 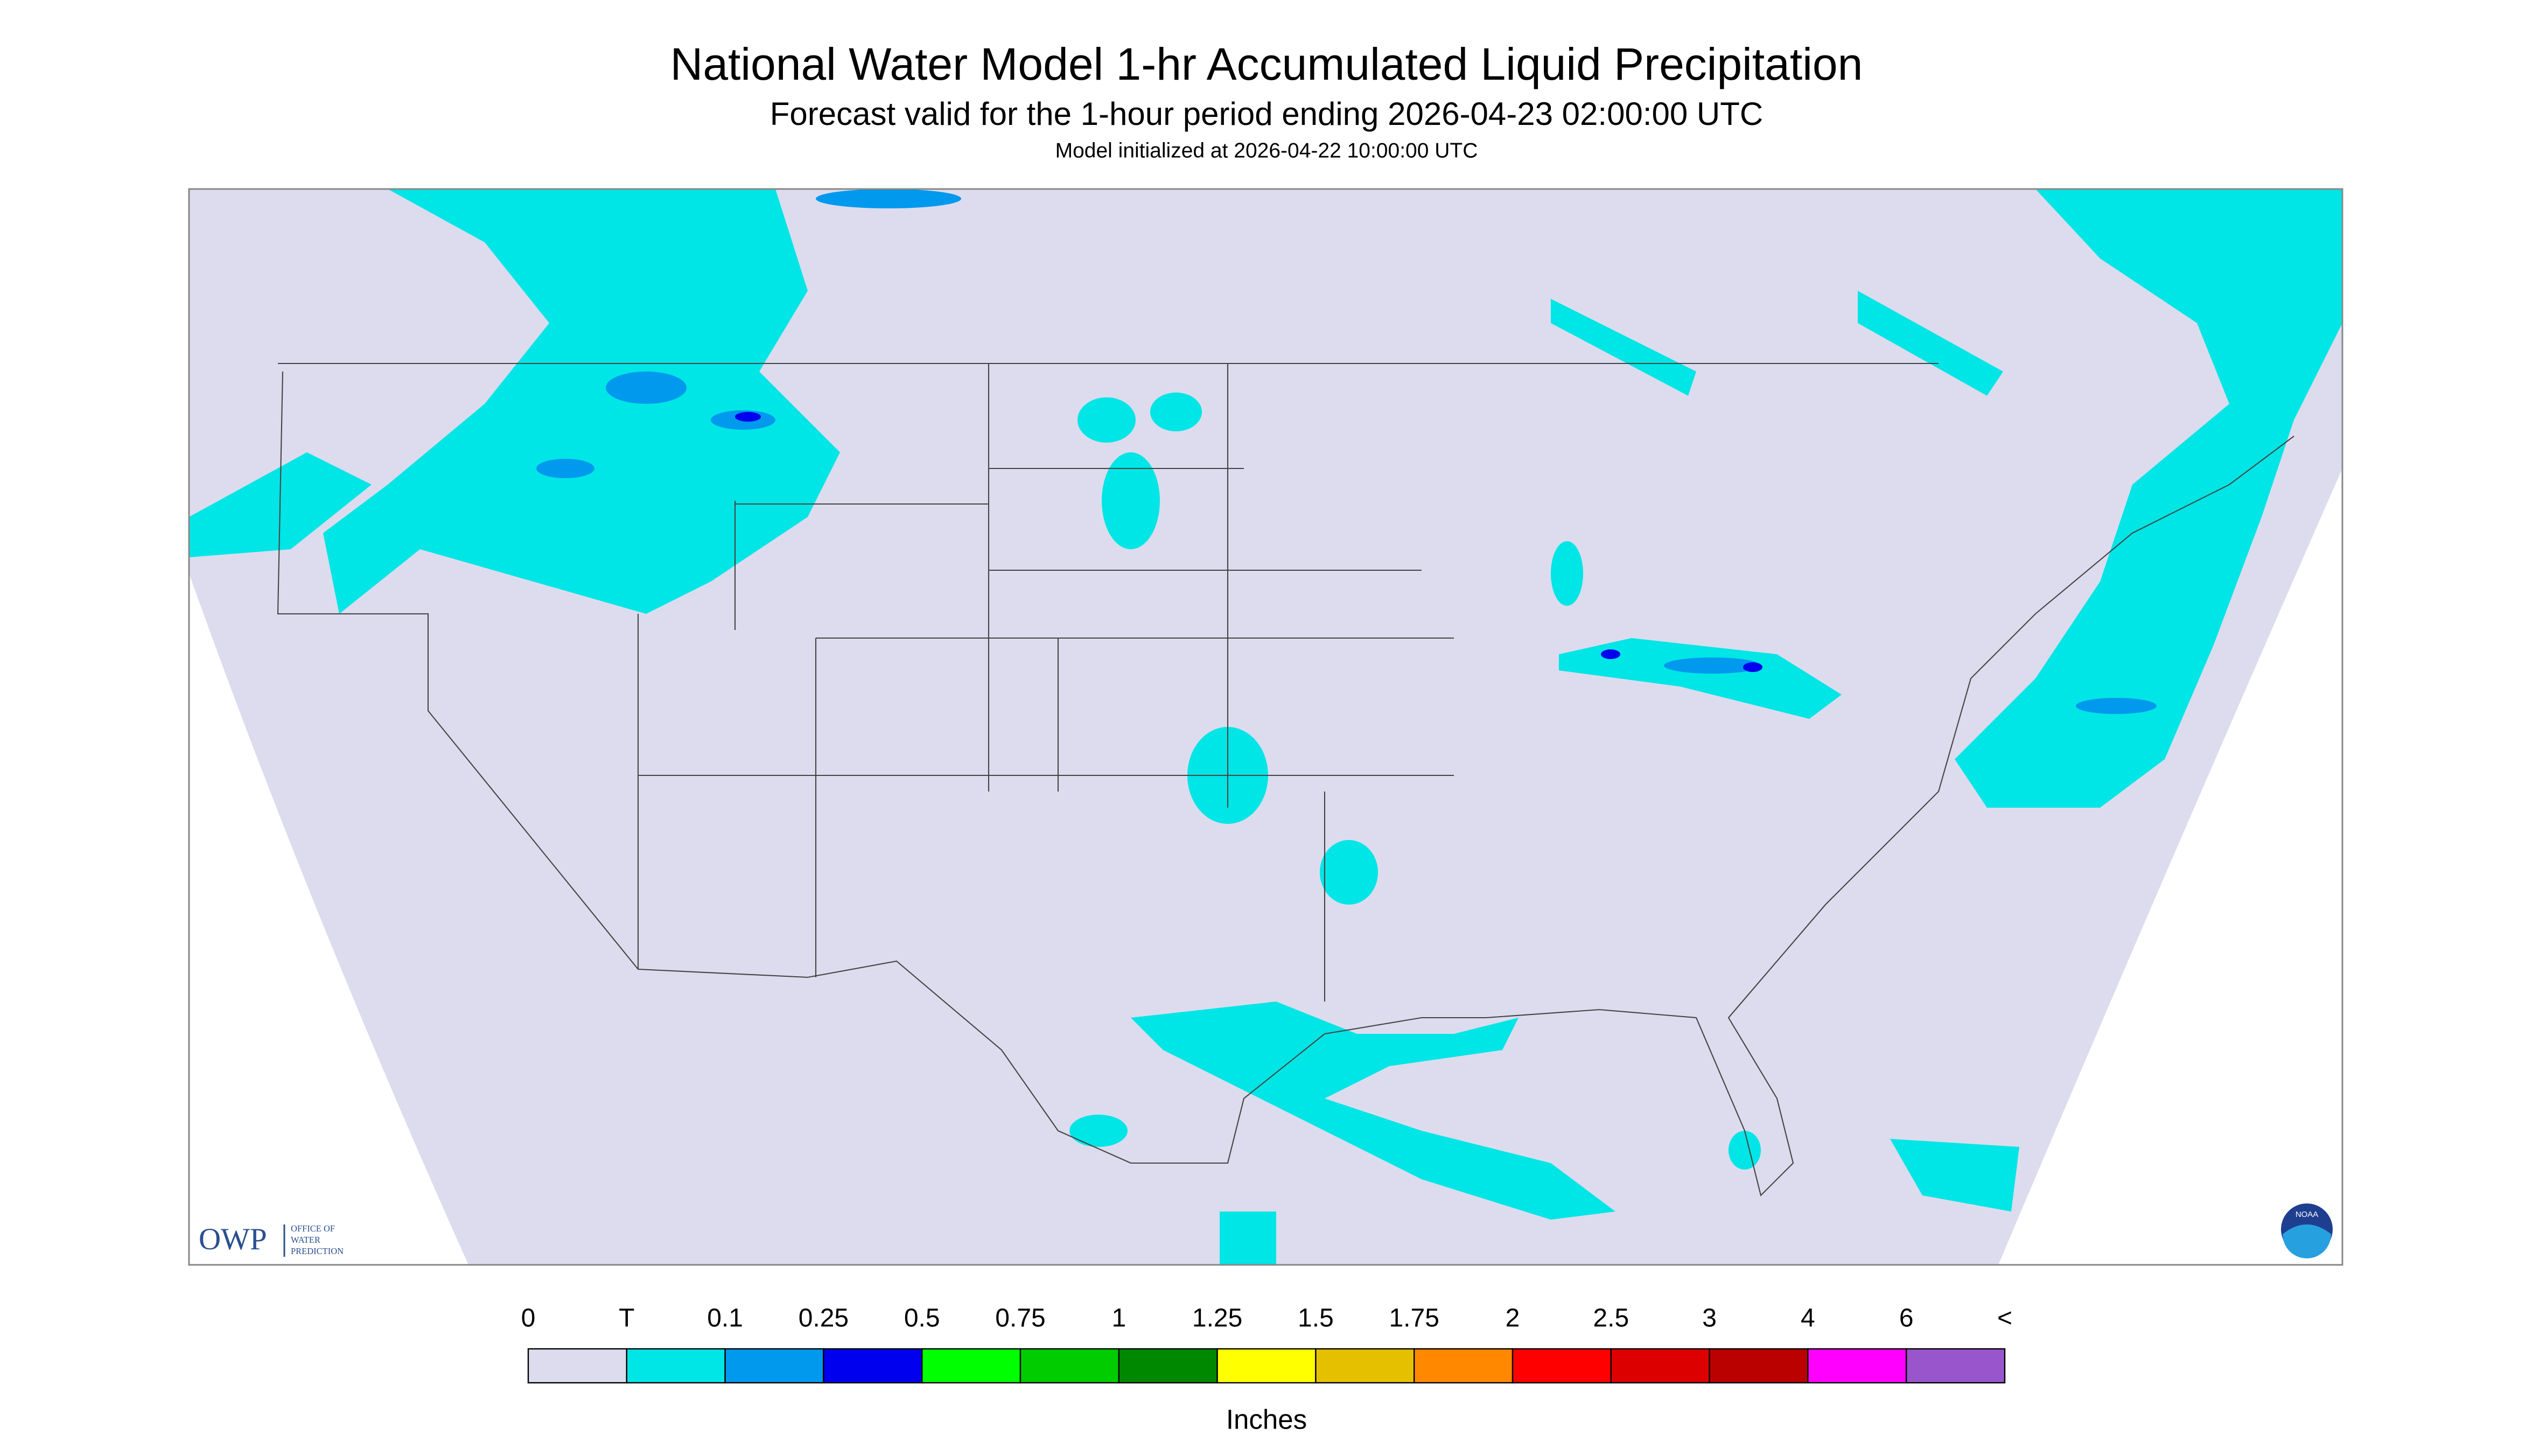 What do you see at coordinates (233, 1239) in the screenshot?
I see `owp-logo-text: OWP` at bounding box center [233, 1239].